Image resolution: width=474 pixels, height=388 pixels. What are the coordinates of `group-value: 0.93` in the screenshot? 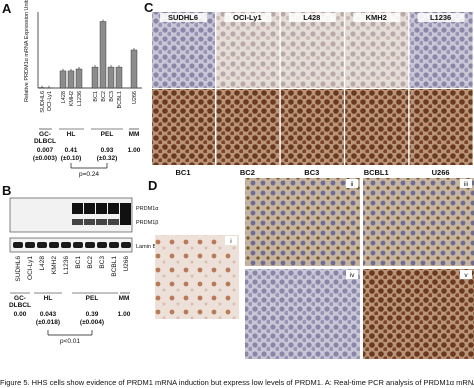 It's located at (107, 150).